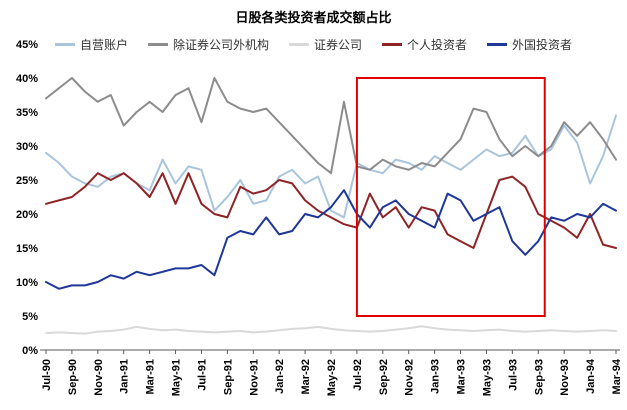  I want to click on y-axis-label: 40%, so click(27, 79).